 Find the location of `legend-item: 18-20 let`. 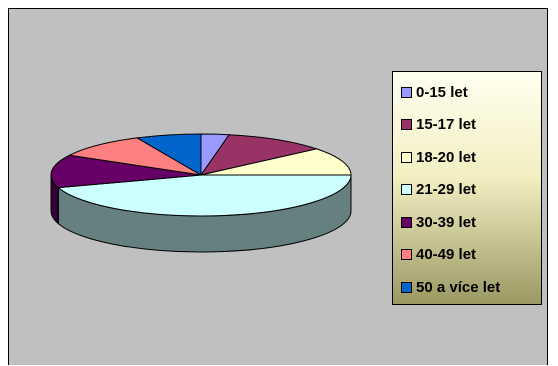

legend-item: 18-20 let is located at coordinates (438, 157).